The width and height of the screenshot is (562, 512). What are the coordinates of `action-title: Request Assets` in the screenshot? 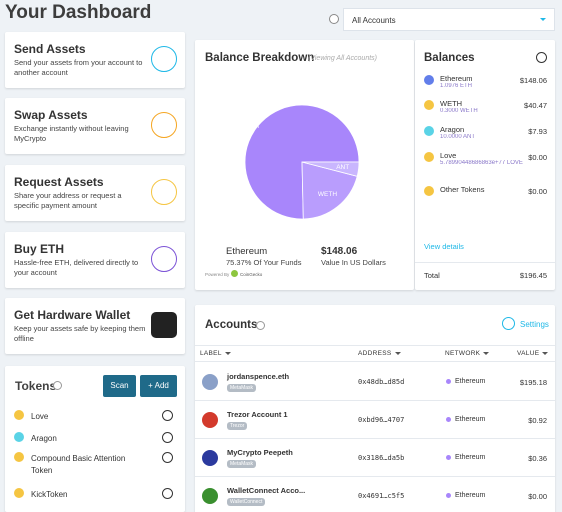 It's located at (59, 182).